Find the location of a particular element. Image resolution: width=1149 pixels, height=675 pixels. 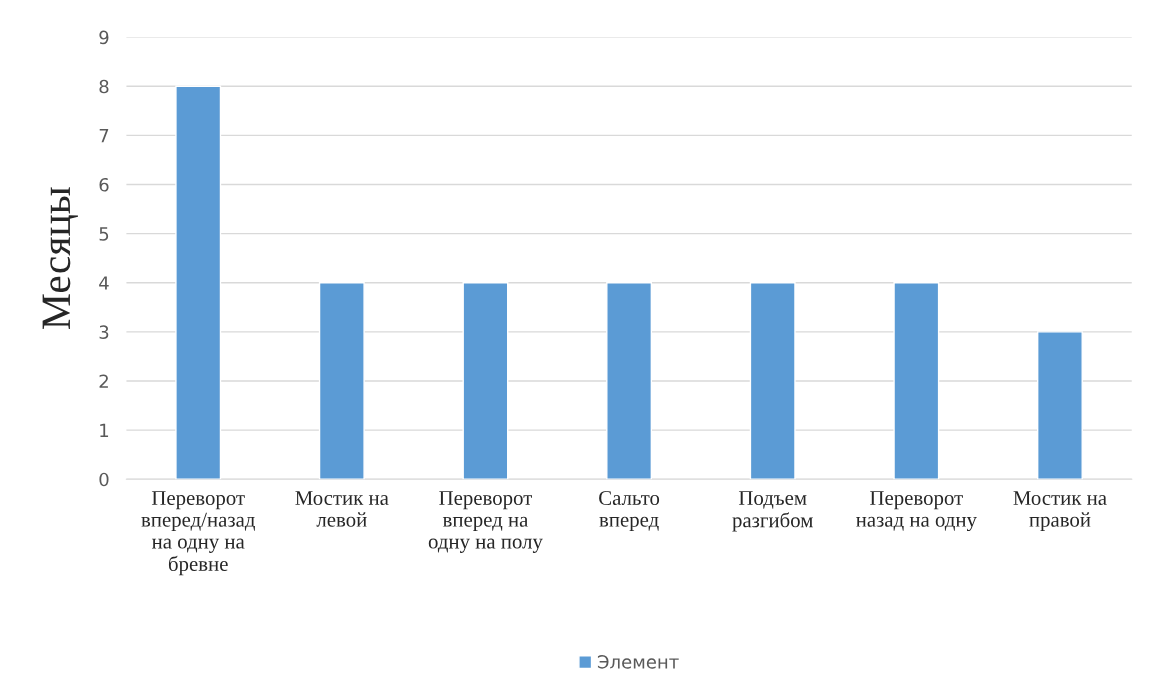

x-tick-label: Мостик на левой is located at coordinates (342, 509).